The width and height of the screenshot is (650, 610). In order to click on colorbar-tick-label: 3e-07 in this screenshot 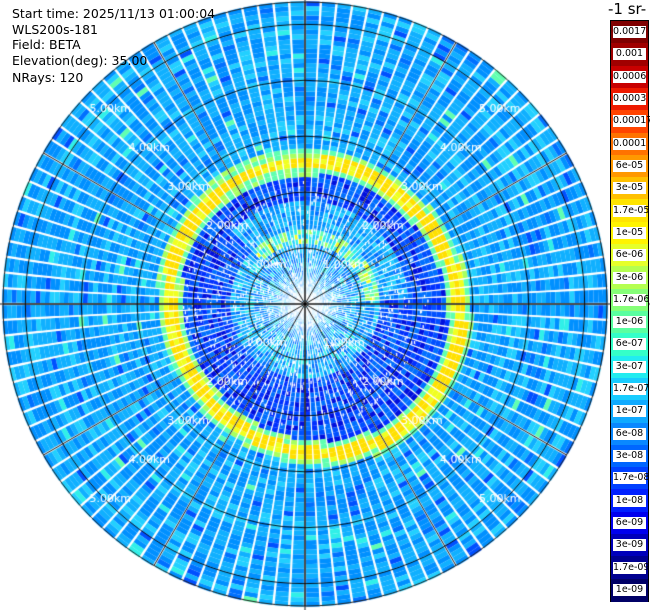, I will do `click(629, 366)`.